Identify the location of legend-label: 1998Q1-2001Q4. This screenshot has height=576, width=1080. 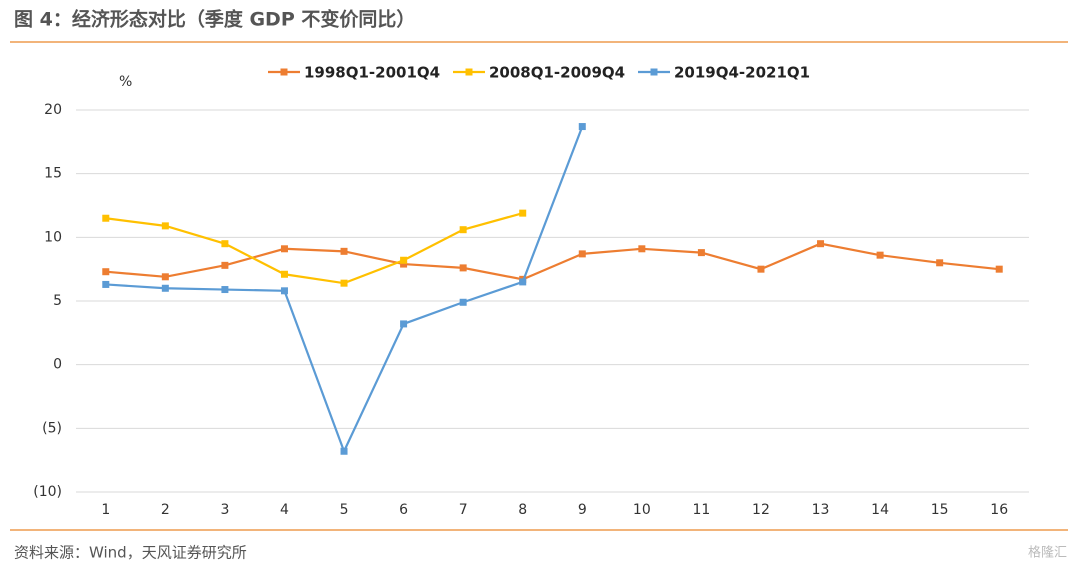
(372, 73).